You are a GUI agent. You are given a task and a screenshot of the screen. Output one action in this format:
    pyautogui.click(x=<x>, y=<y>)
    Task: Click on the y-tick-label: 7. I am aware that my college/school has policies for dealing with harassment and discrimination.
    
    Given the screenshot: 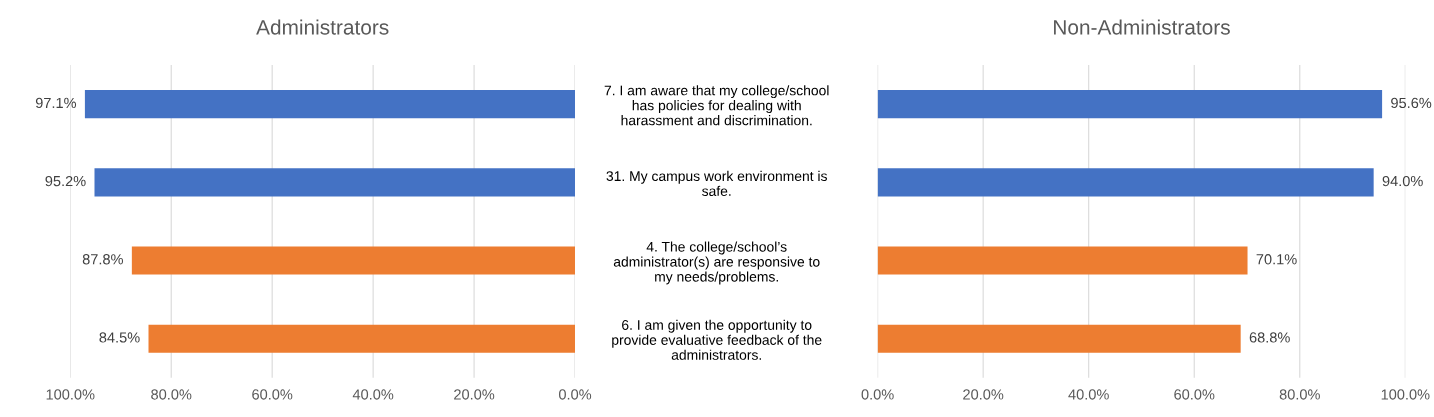 What is the action you would take?
    pyautogui.click(x=716, y=105)
    